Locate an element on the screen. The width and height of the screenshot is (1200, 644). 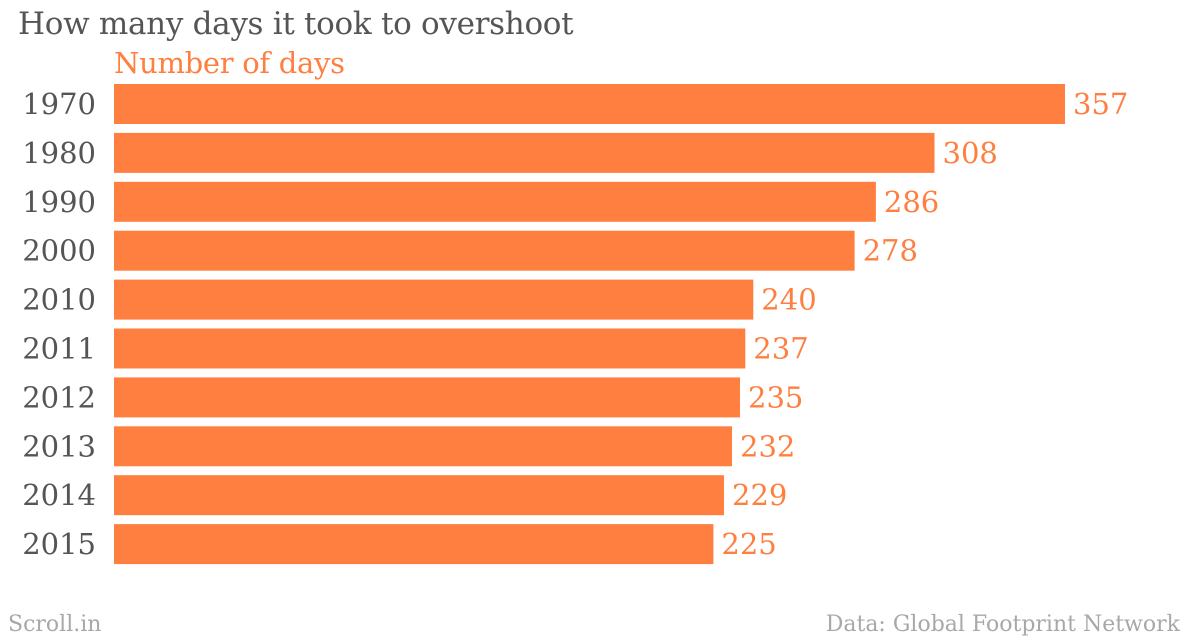
value-label-1970: 357 is located at coordinates (1100, 104).